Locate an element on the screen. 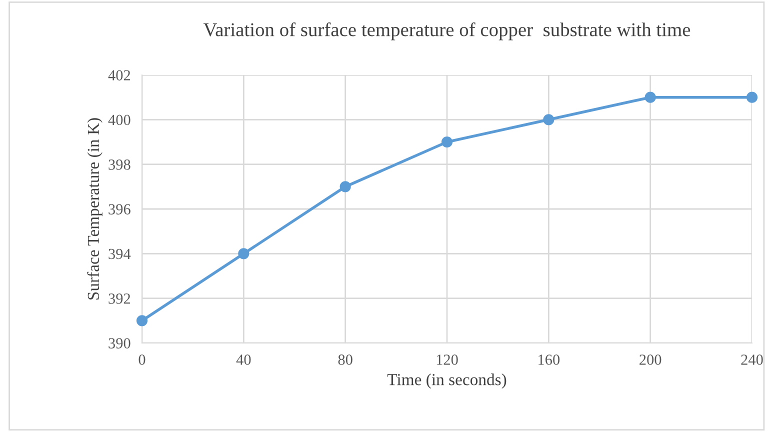 This screenshot has height=432, width=774. y-tick-label: 392 is located at coordinates (119, 299).